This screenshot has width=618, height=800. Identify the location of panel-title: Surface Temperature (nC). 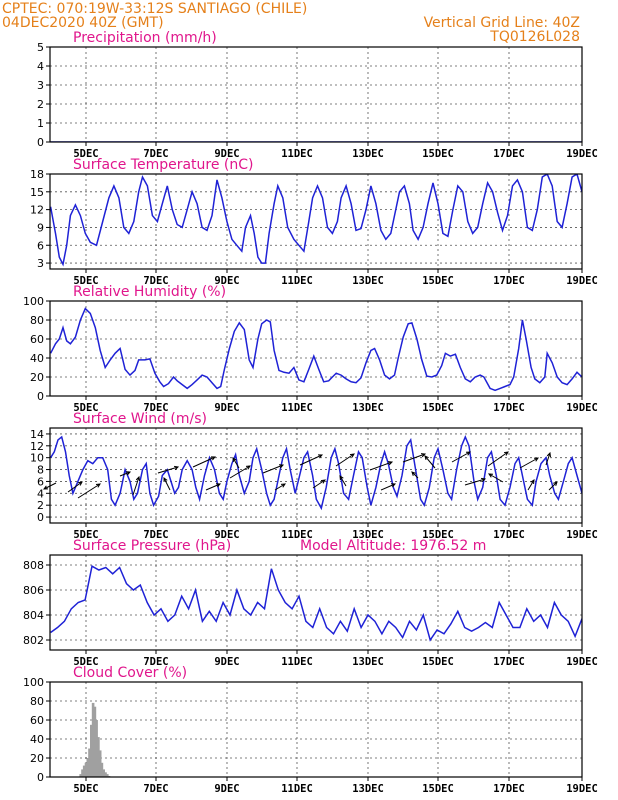
(163, 165).